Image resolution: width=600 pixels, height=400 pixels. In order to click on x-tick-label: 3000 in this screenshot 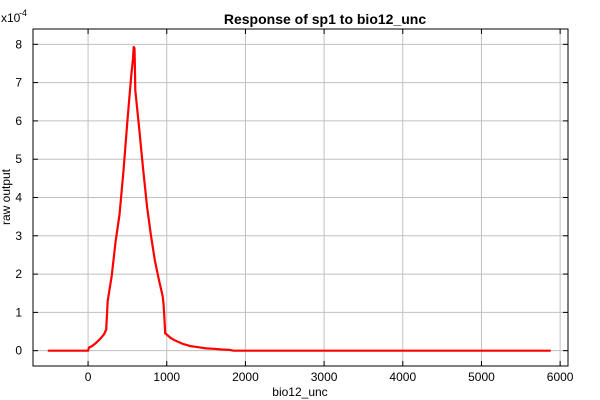, I will do `click(324, 377)`.